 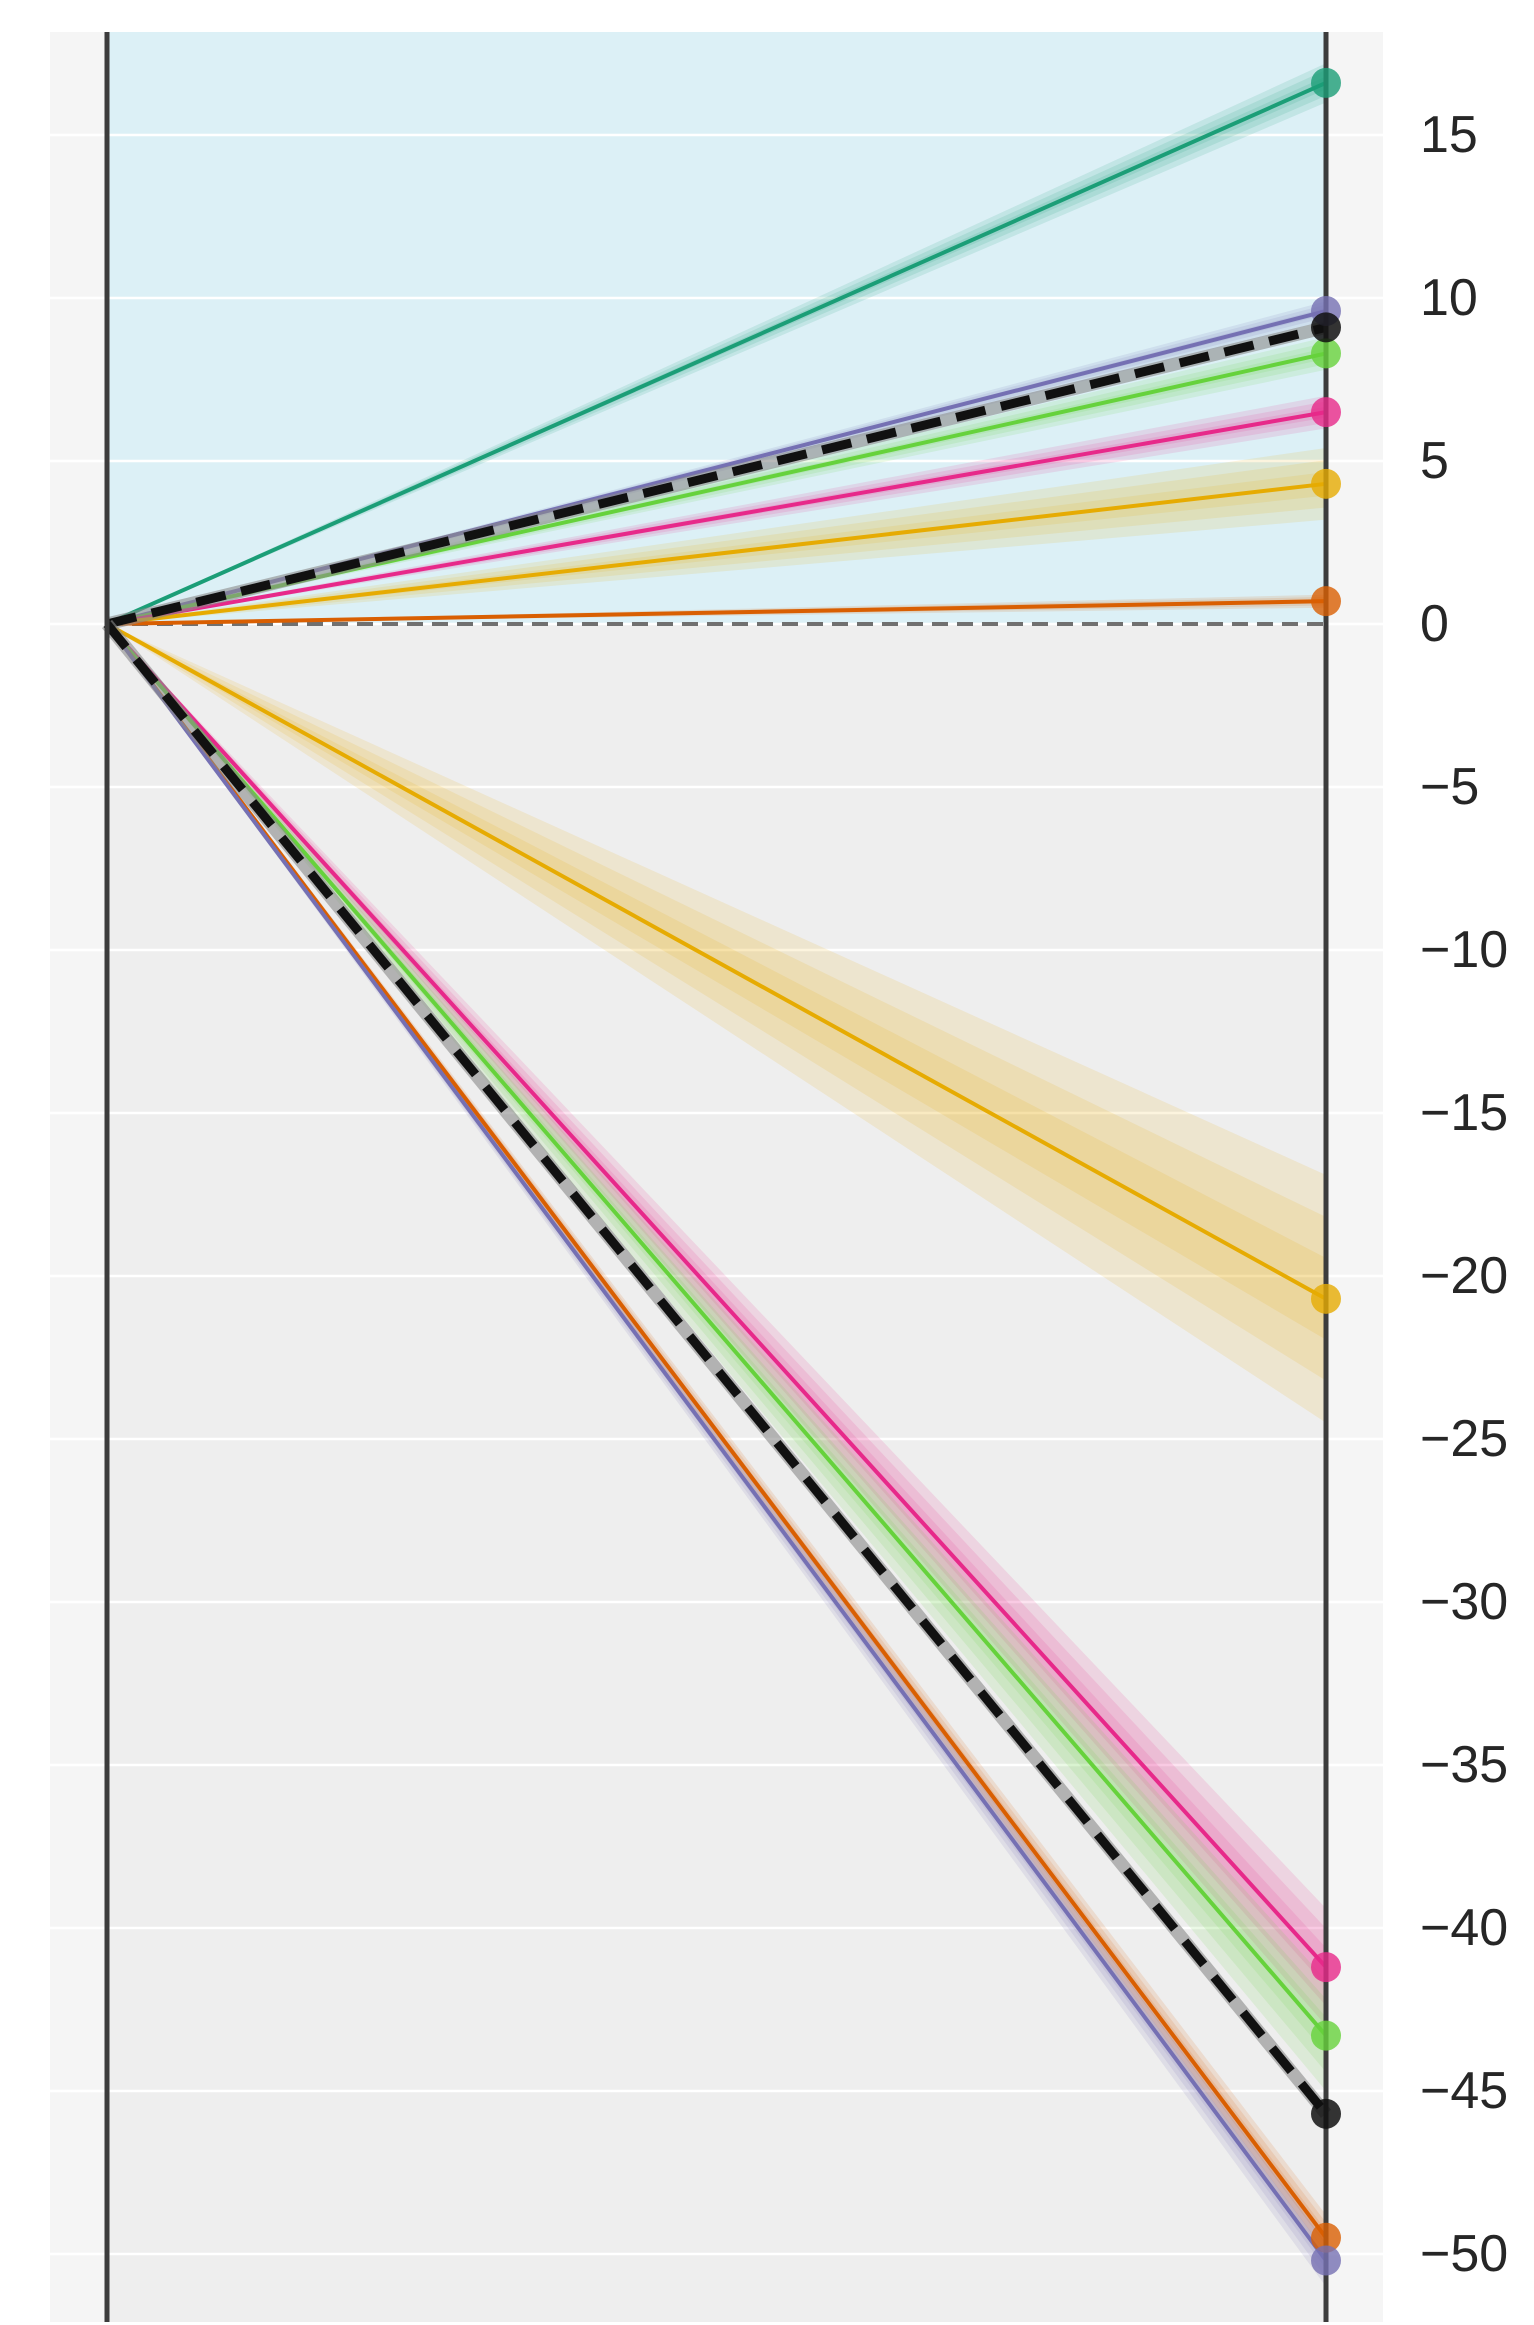 What do you see at coordinates (1464, 950) in the screenshot?
I see `y-tick-label: −10` at bounding box center [1464, 950].